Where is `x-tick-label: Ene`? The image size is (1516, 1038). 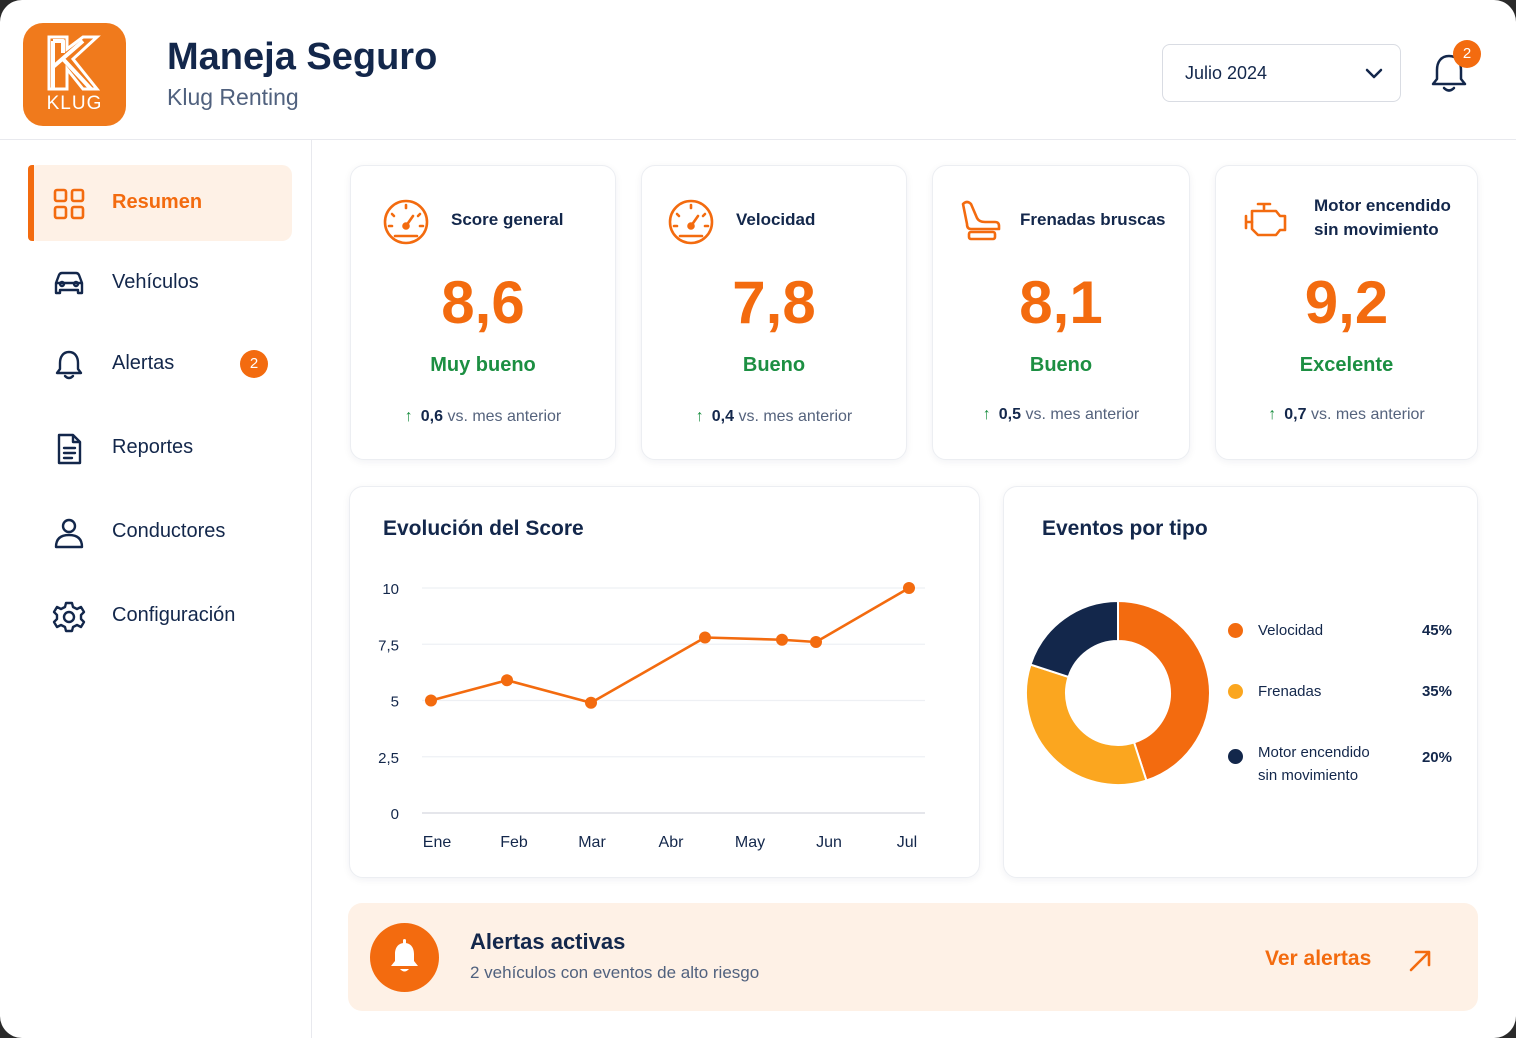
x-tick-label: Ene is located at coordinates (437, 842).